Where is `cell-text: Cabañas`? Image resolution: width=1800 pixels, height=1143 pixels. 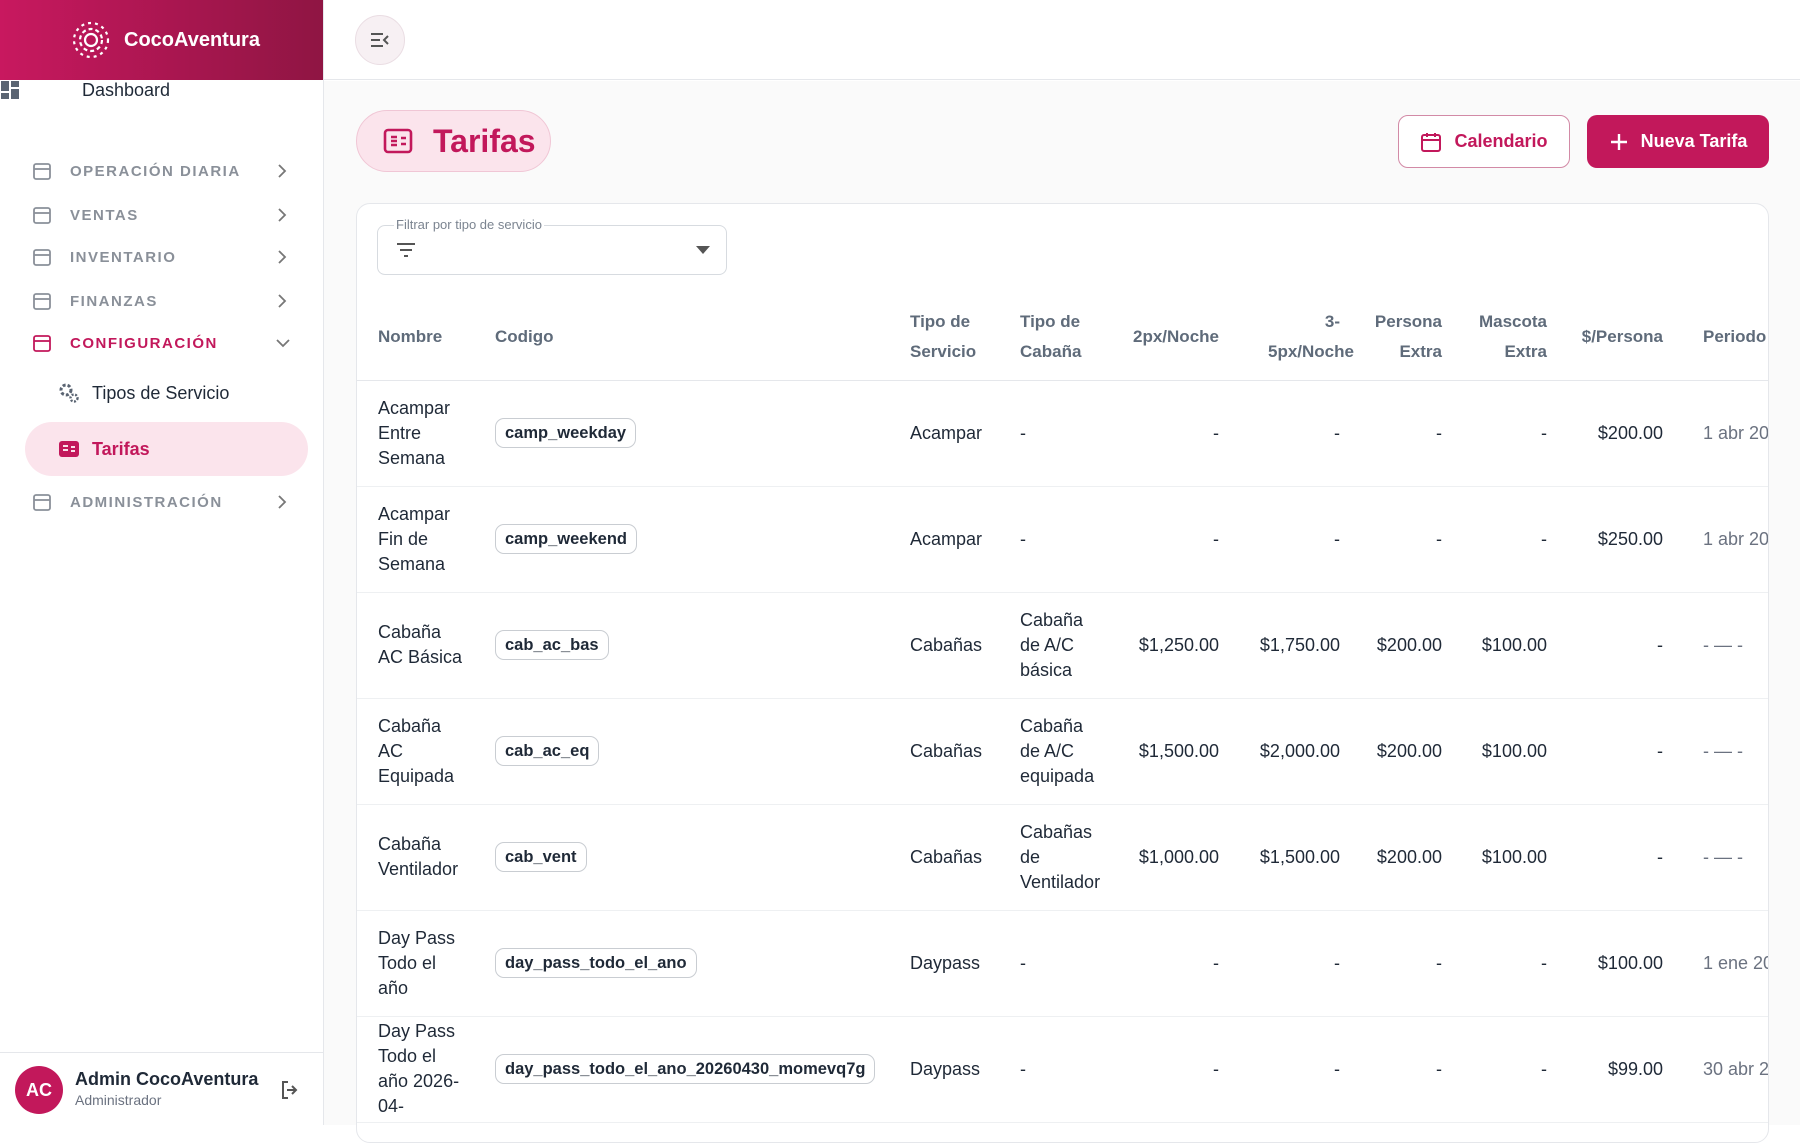 cell-text: Cabañas is located at coordinates (946, 644).